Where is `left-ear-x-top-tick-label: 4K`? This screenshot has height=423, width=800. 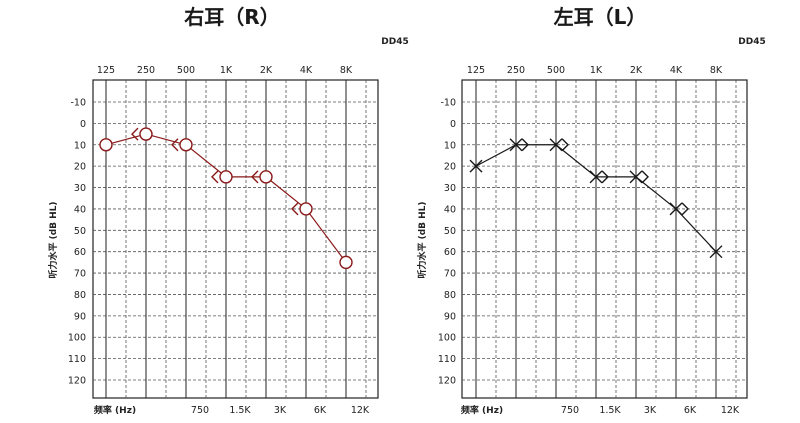
left-ear-x-top-tick-label: 4K is located at coordinates (676, 70).